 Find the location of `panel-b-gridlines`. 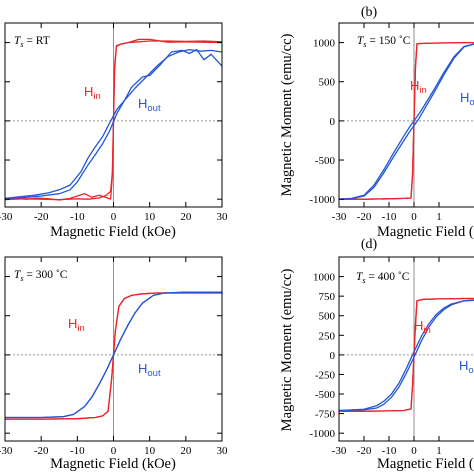

panel-b-gridlines is located at coordinates (406, 115).